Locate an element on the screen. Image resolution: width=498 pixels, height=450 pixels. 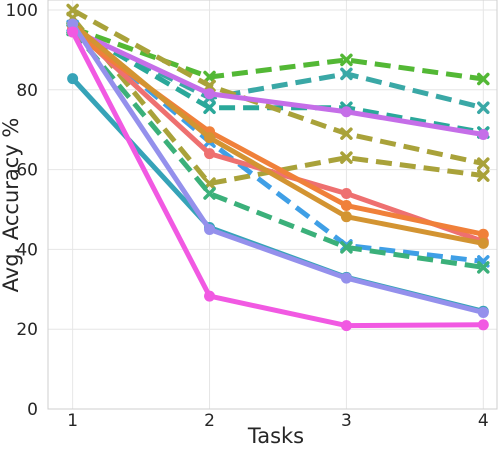
y-tick-label: 100 is located at coordinates (22, 11).